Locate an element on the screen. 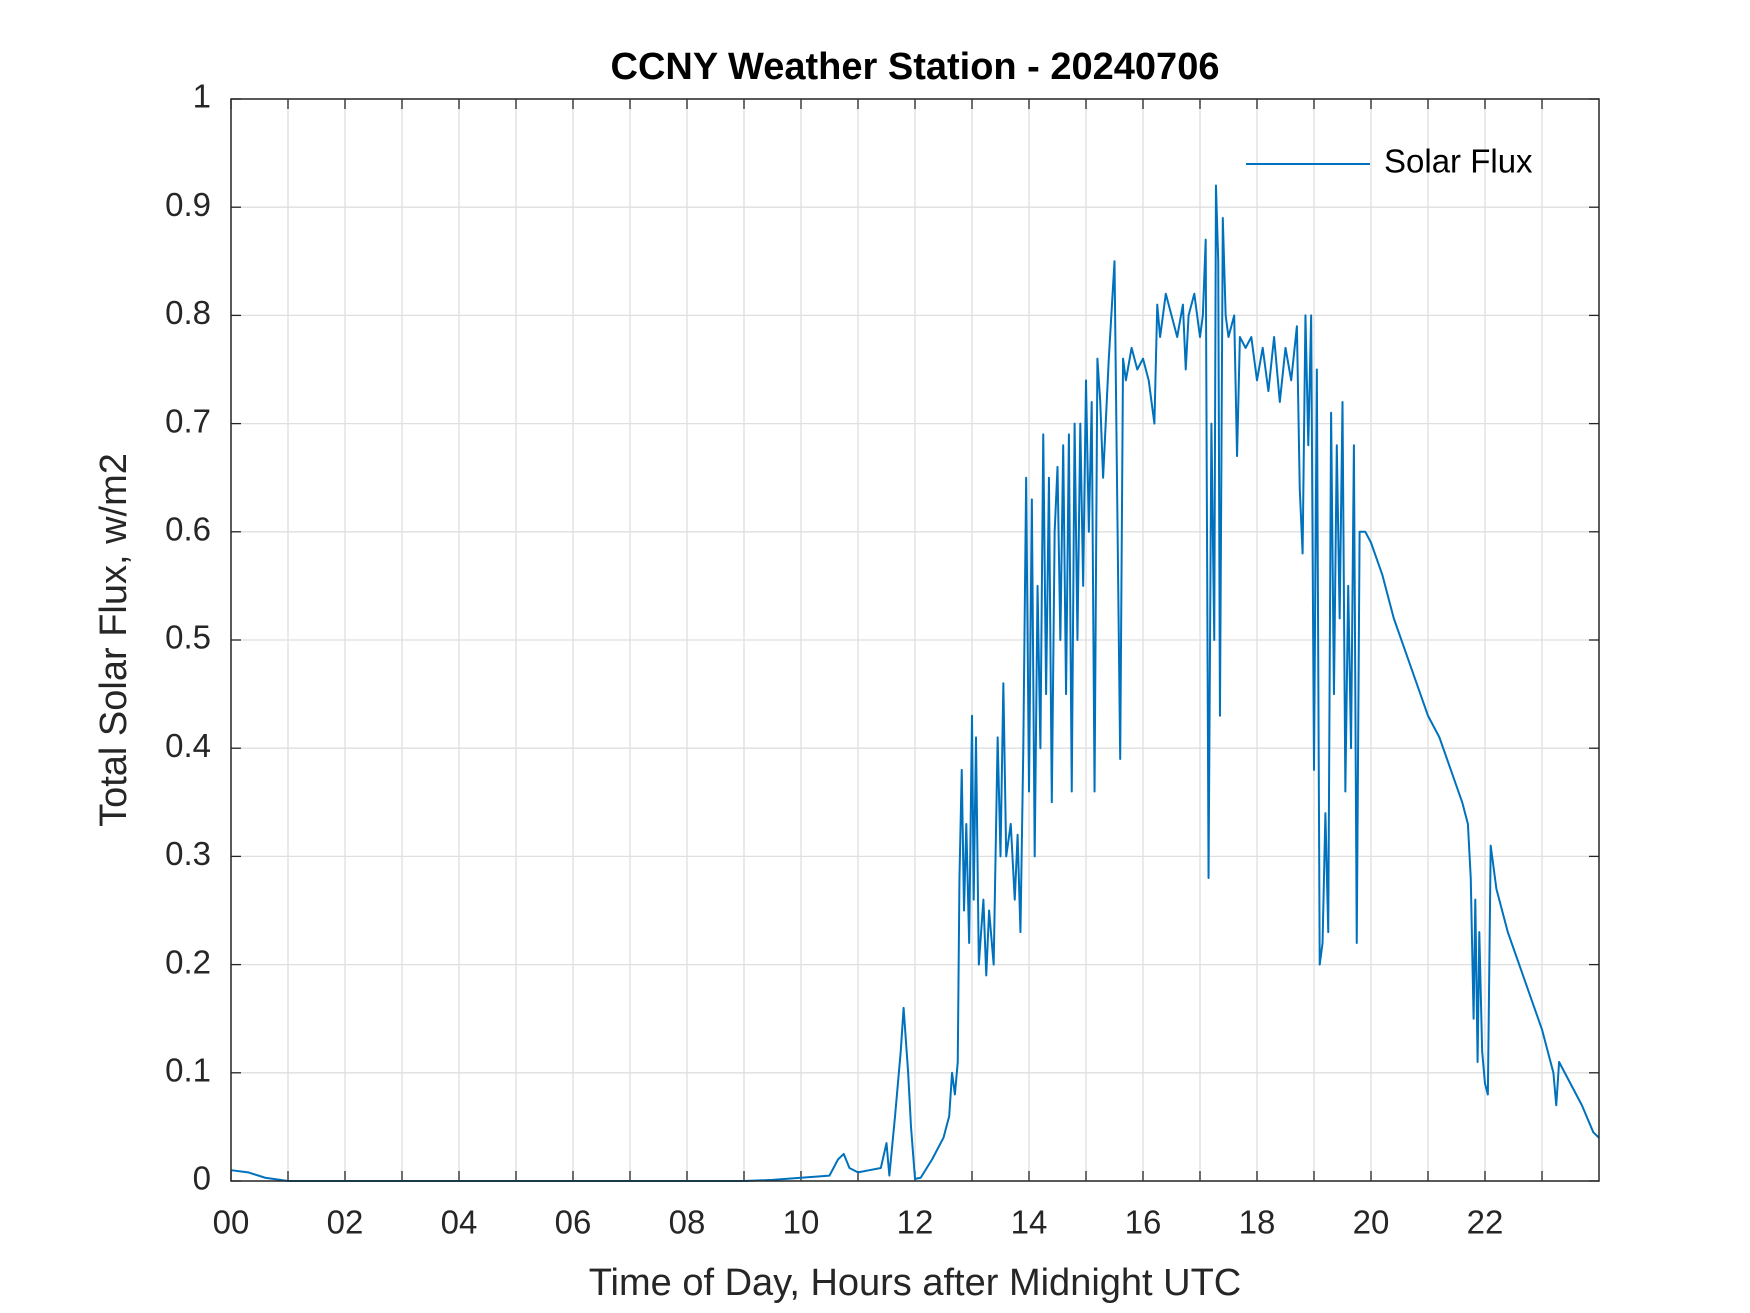  x-tick-label: 06 is located at coordinates (573, 1222).